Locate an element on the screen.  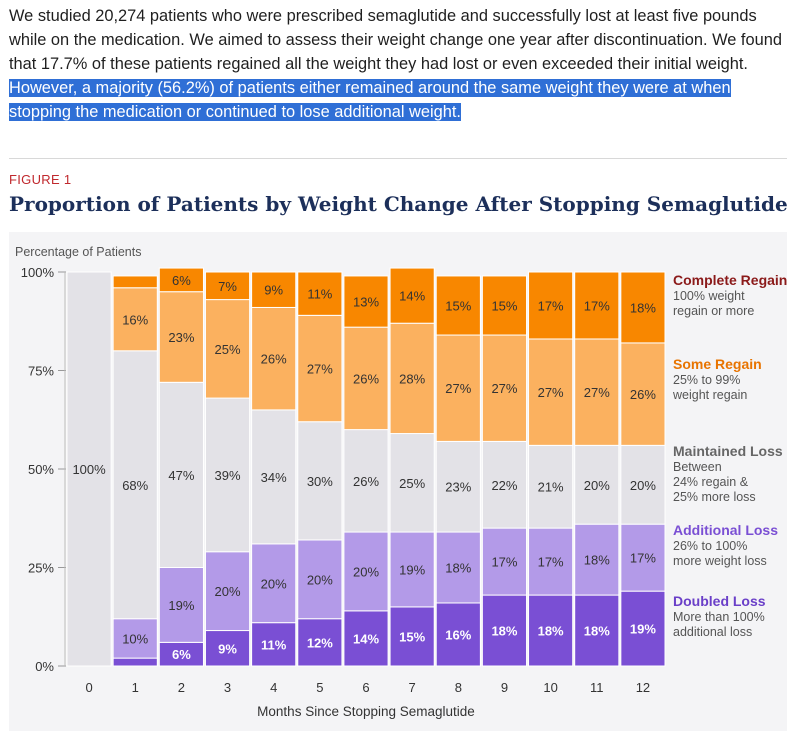
x-tick-label: 1 is located at coordinates (135, 687).